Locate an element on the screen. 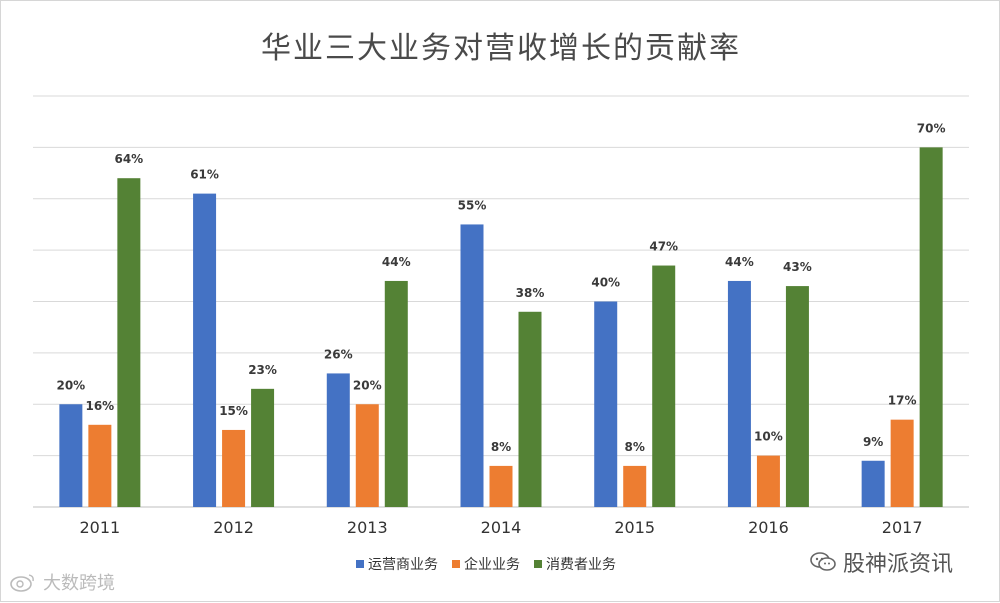  legend-item-consumer: 消费者业务 is located at coordinates (575, 564).